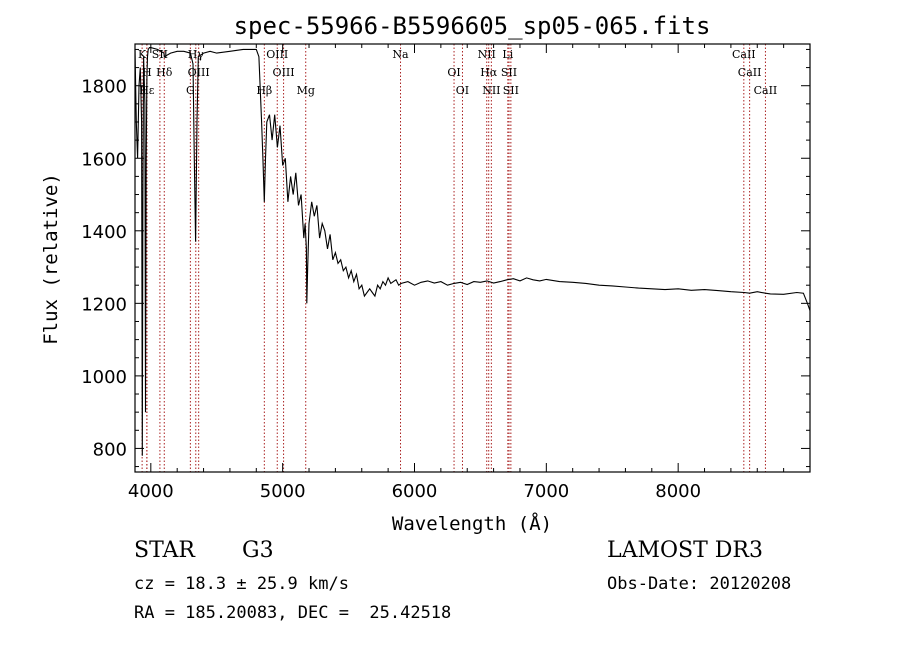 Image resolution: width=900 pixels, height=649 pixels. What do you see at coordinates (104, 87) in the screenshot?
I see `y-tick-label: 1800` at bounding box center [104, 87].